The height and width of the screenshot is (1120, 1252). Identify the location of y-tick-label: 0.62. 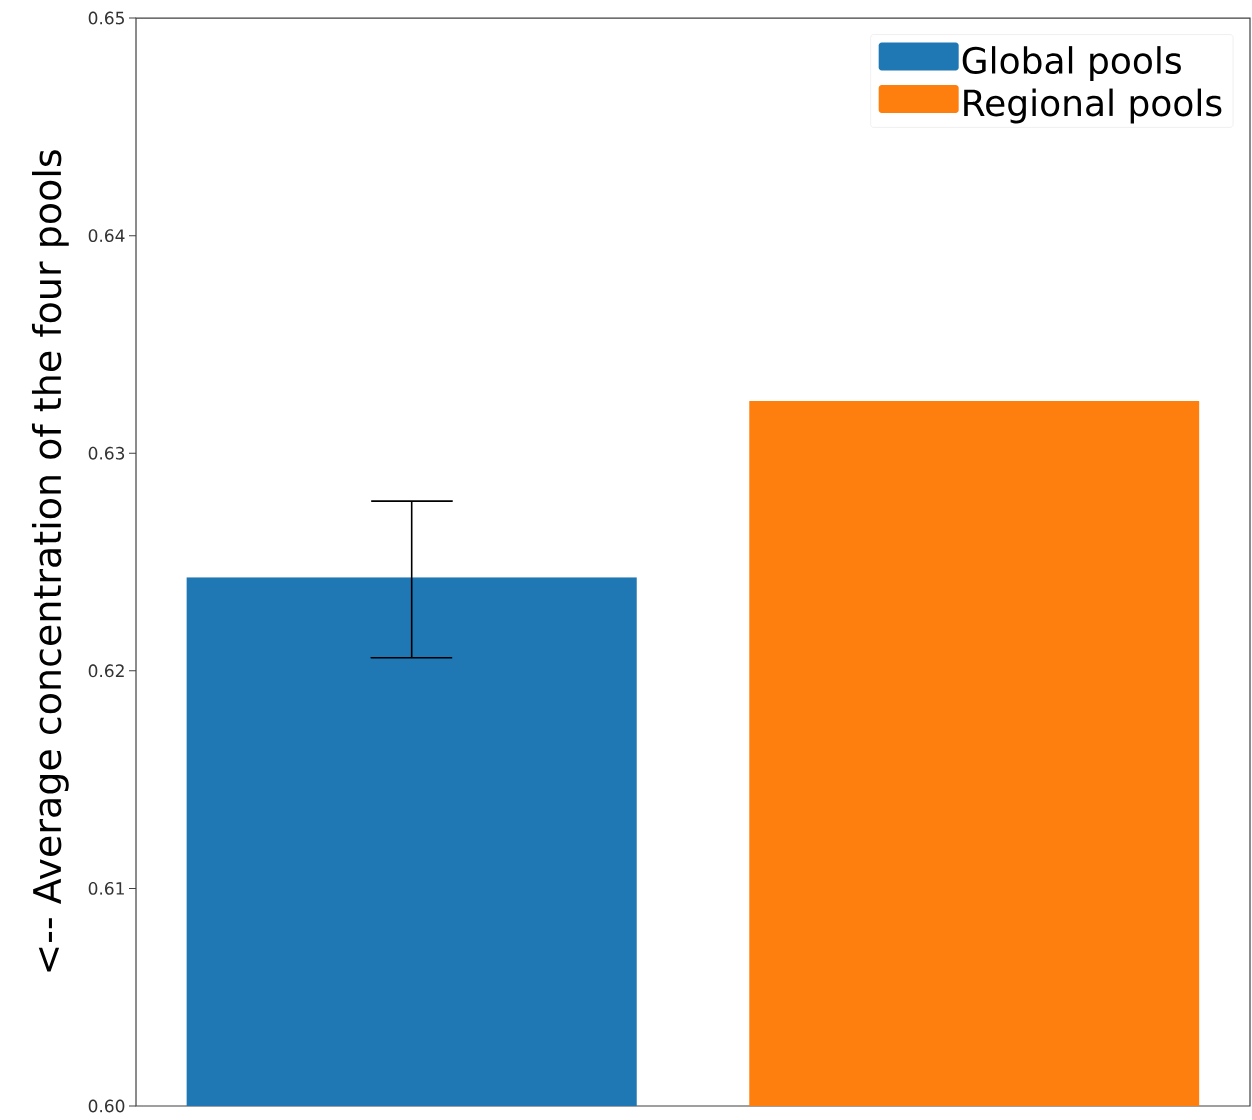
(106, 671).